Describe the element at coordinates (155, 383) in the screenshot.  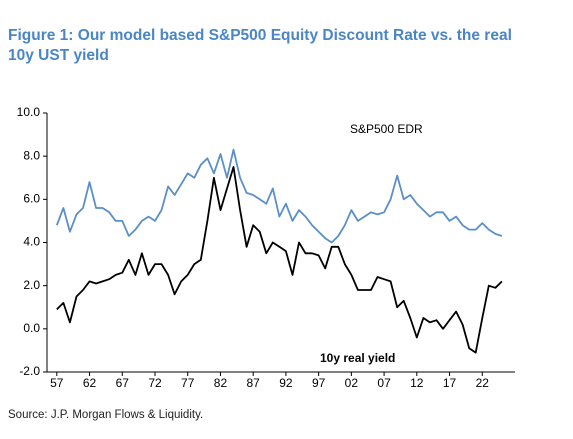
I see `x-tick-label: 72` at that location.